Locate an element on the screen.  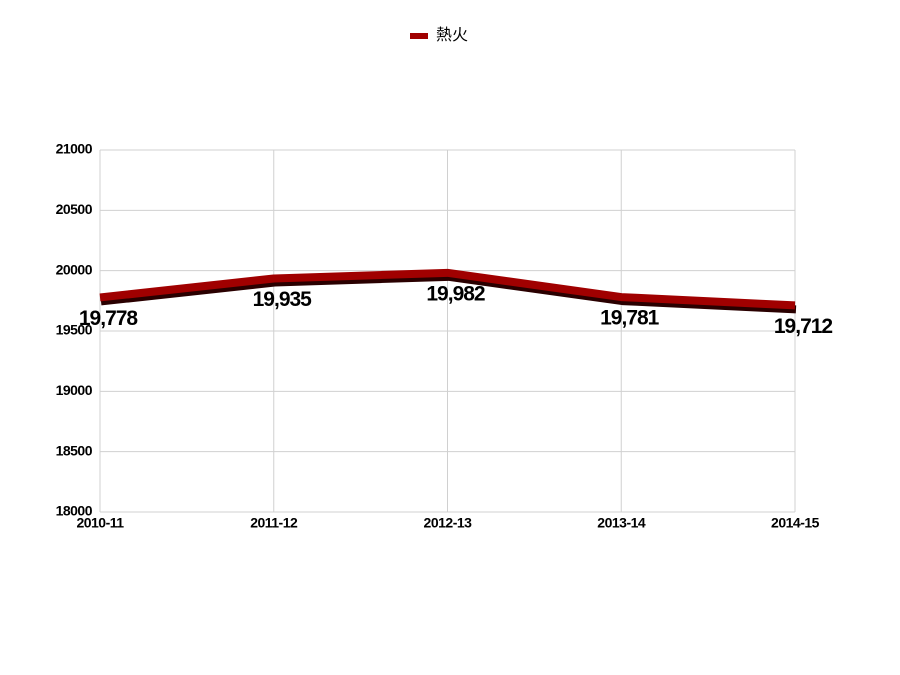
y-tick-label: 19000 is located at coordinates (74, 390).